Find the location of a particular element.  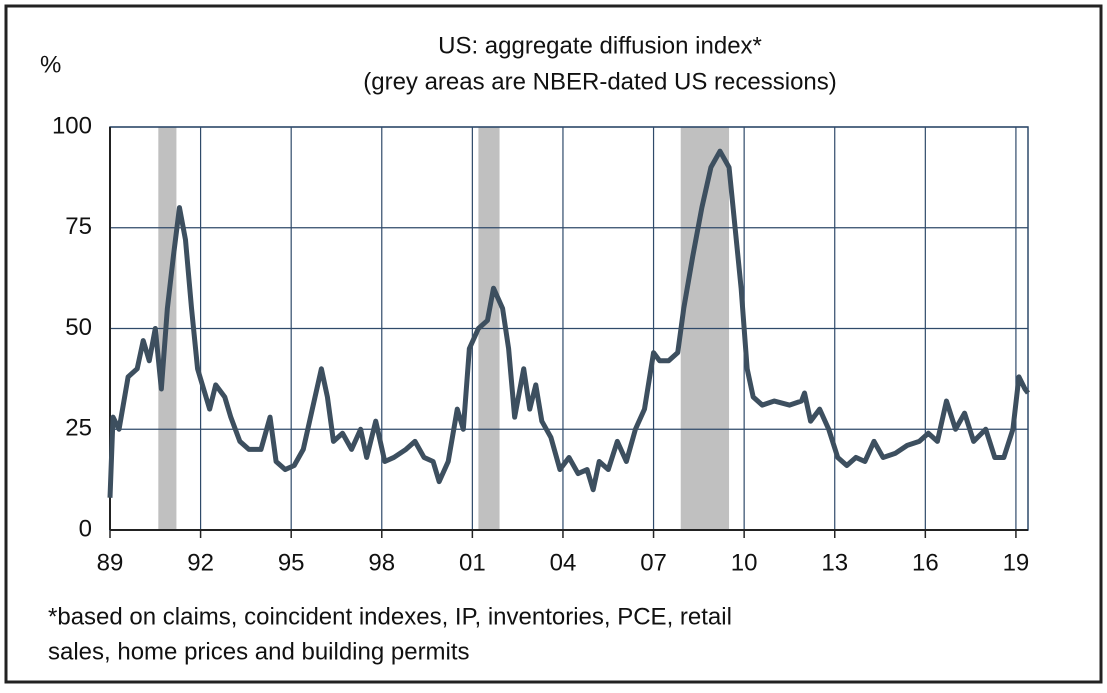

x-tick-label: 92 is located at coordinates (200, 562).